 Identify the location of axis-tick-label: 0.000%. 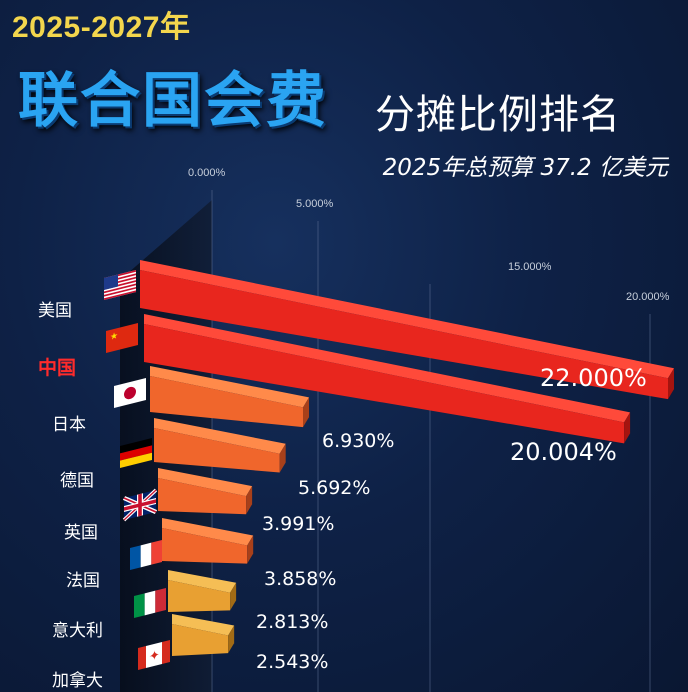
(207, 173).